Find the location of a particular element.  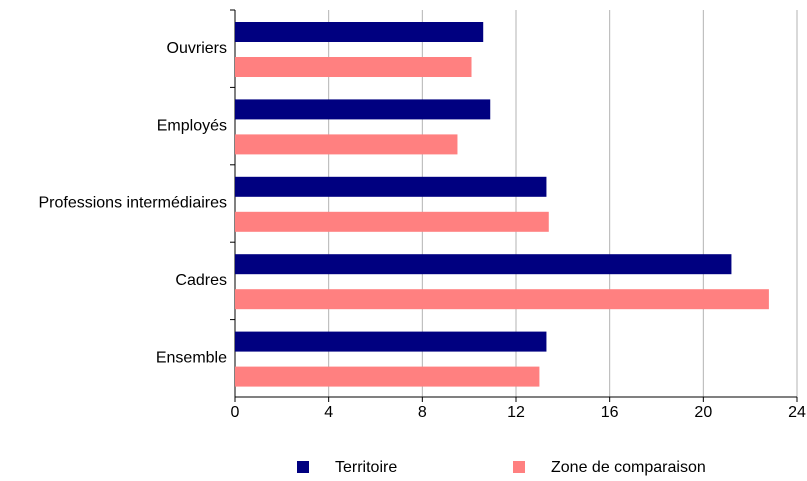

x-tick-label: 12 is located at coordinates (516, 412).